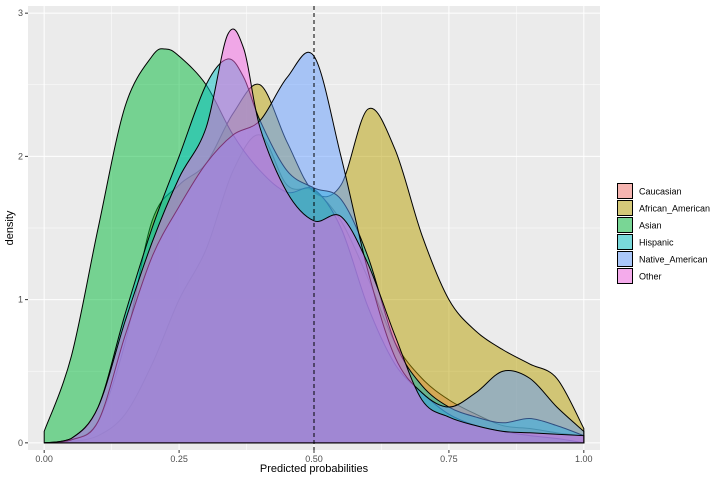 The height and width of the screenshot is (480, 720). What do you see at coordinates (625, 242) in the screenshot?
I see `legend-key-hispanic` at bounding box center [625, 242].